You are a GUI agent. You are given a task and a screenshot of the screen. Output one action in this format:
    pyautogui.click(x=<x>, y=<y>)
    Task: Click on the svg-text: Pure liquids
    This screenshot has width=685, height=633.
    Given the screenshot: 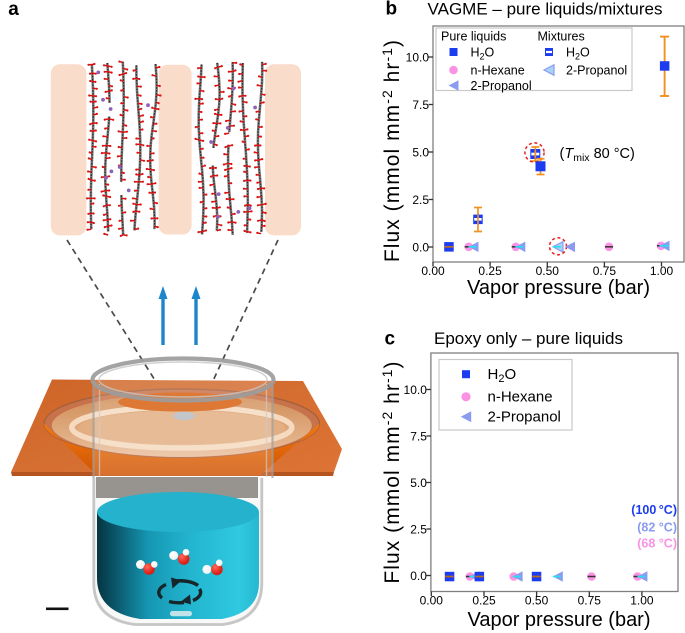 What is the action you would take?
    pyautogui.click(x=473, y=37)
    